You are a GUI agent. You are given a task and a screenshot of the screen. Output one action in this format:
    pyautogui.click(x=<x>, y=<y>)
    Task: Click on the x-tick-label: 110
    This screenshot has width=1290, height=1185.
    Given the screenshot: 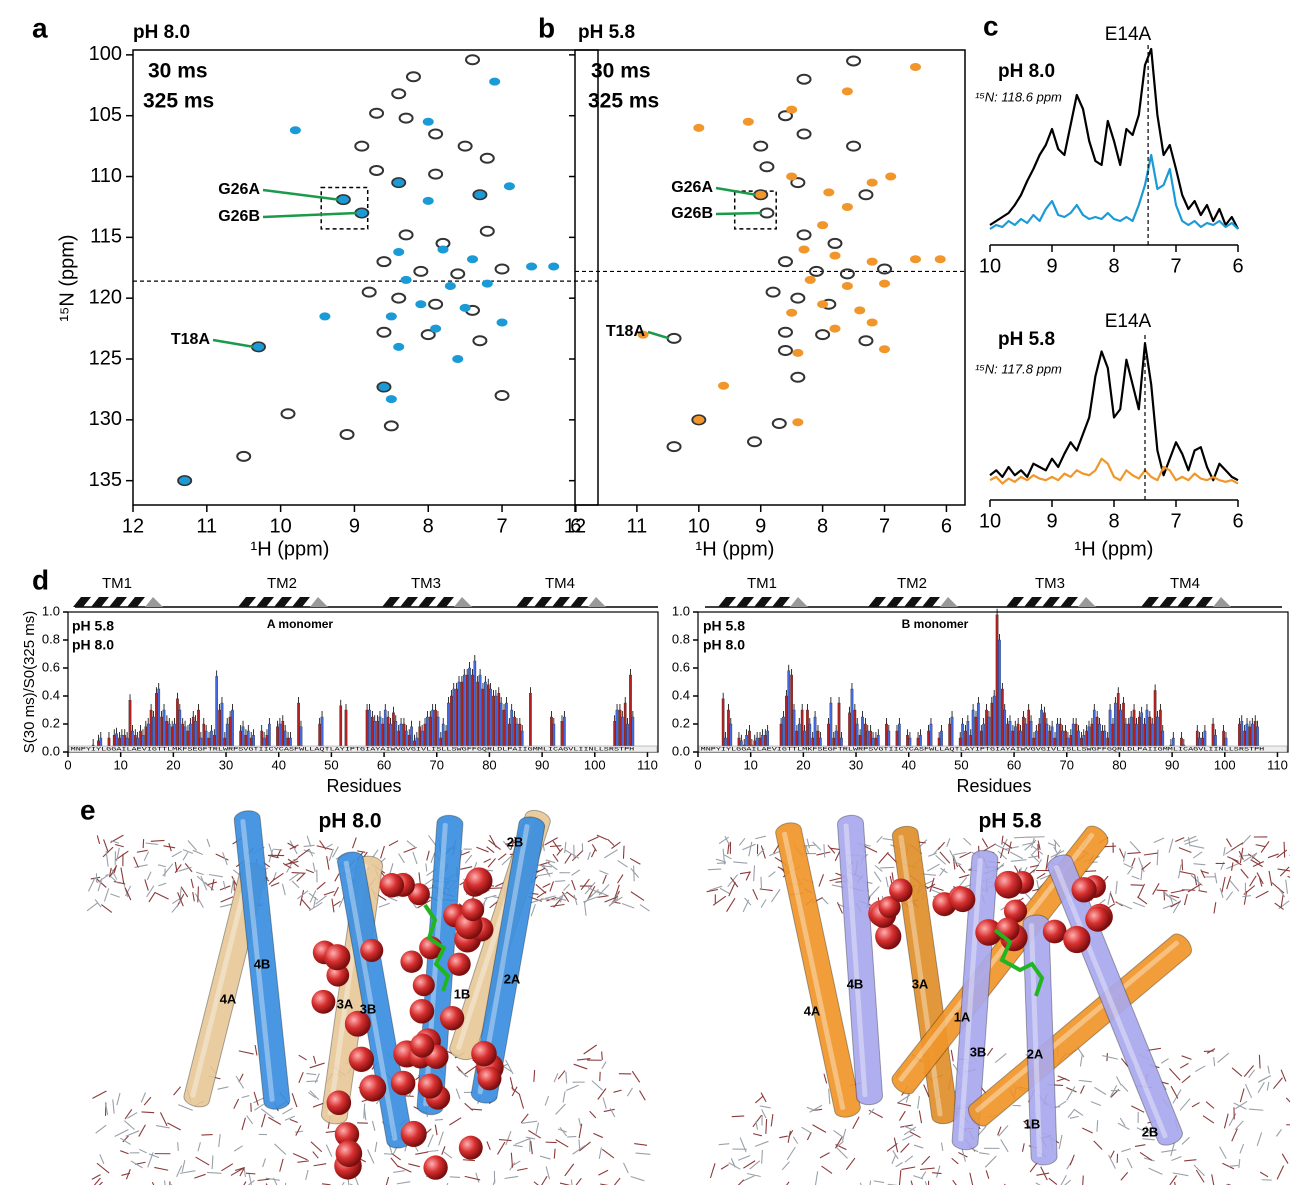 What is the action you would take?
    pyautogui.click(x=1277, y=764)
    